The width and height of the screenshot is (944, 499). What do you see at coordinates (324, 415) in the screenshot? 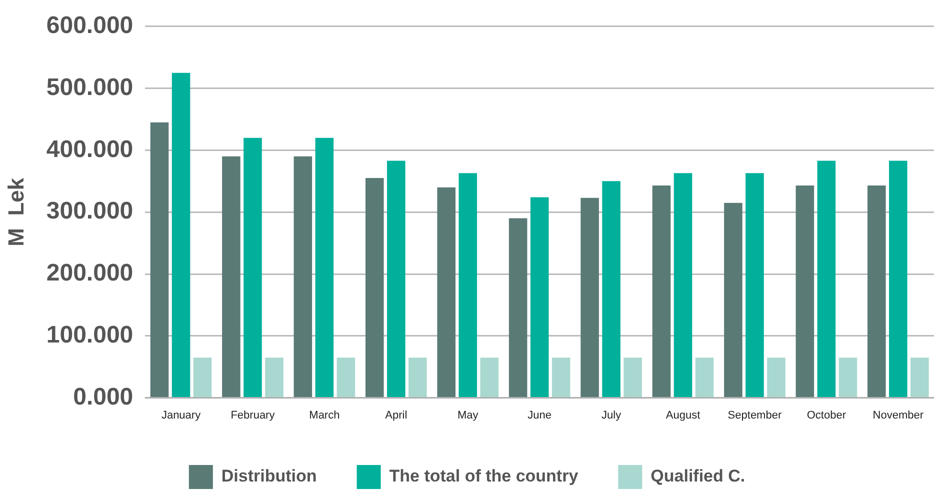
I see `x-tick-label: March` at bounding box center [324, 415].